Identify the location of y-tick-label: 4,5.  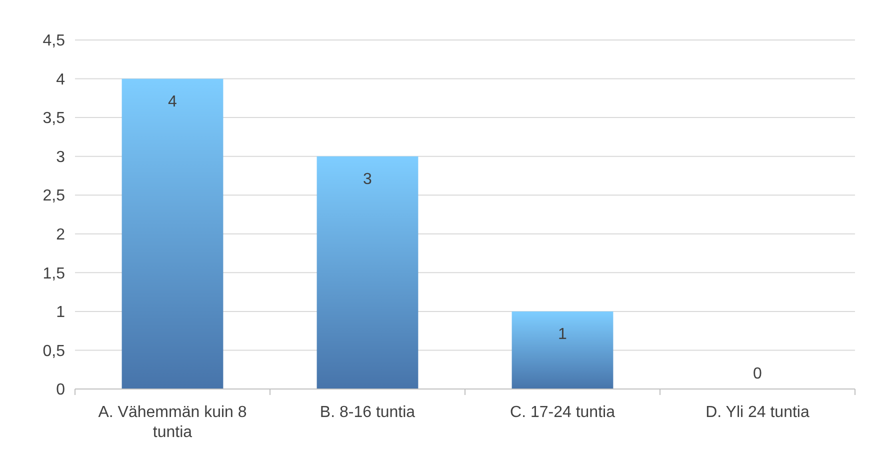
(54, 41).